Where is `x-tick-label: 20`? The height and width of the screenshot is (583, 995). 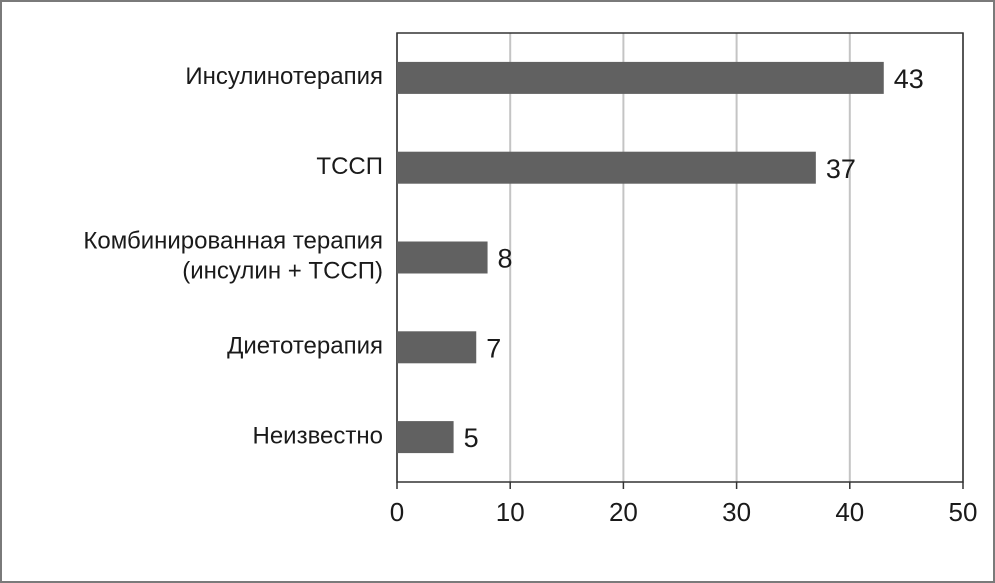 x-tick-label: 20 is located at coordinates (623, 512).